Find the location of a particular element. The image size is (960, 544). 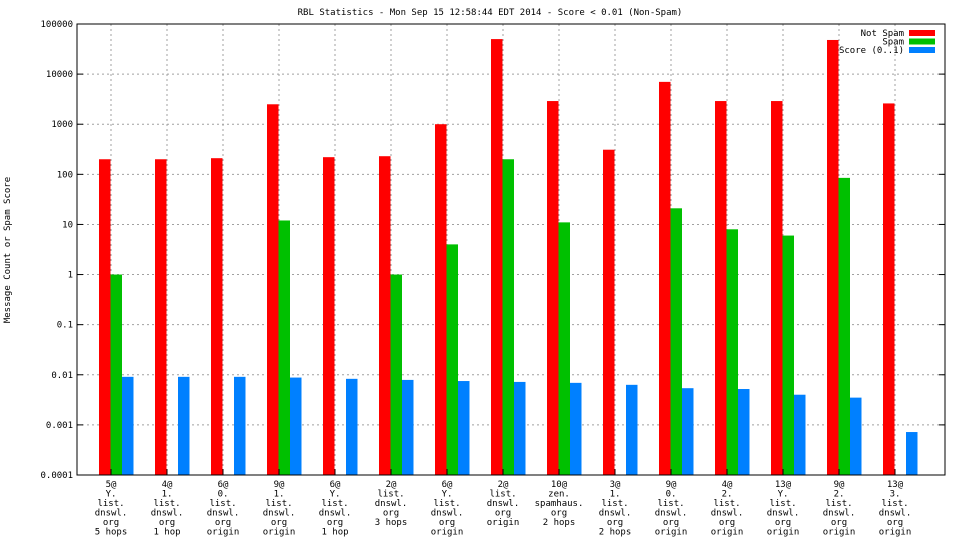

y-tick-label: 100 is located at coordinates (65, 175).